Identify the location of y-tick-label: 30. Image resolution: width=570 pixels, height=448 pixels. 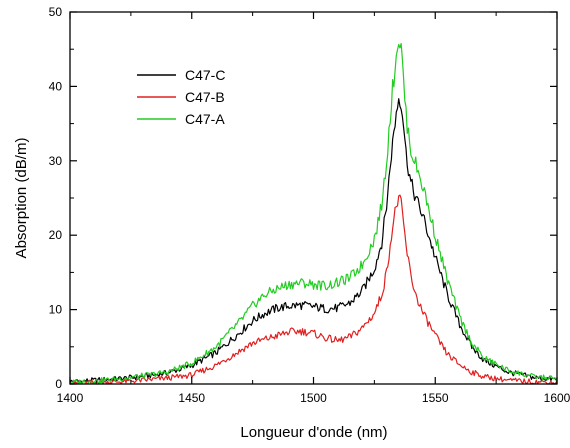
(56, 161).